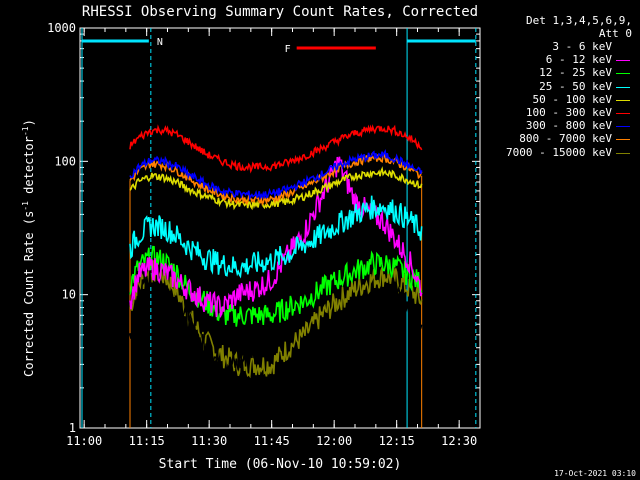 The image size is (640, 480). I want to click on x-tick-label: 11:45, so click(272, 441).